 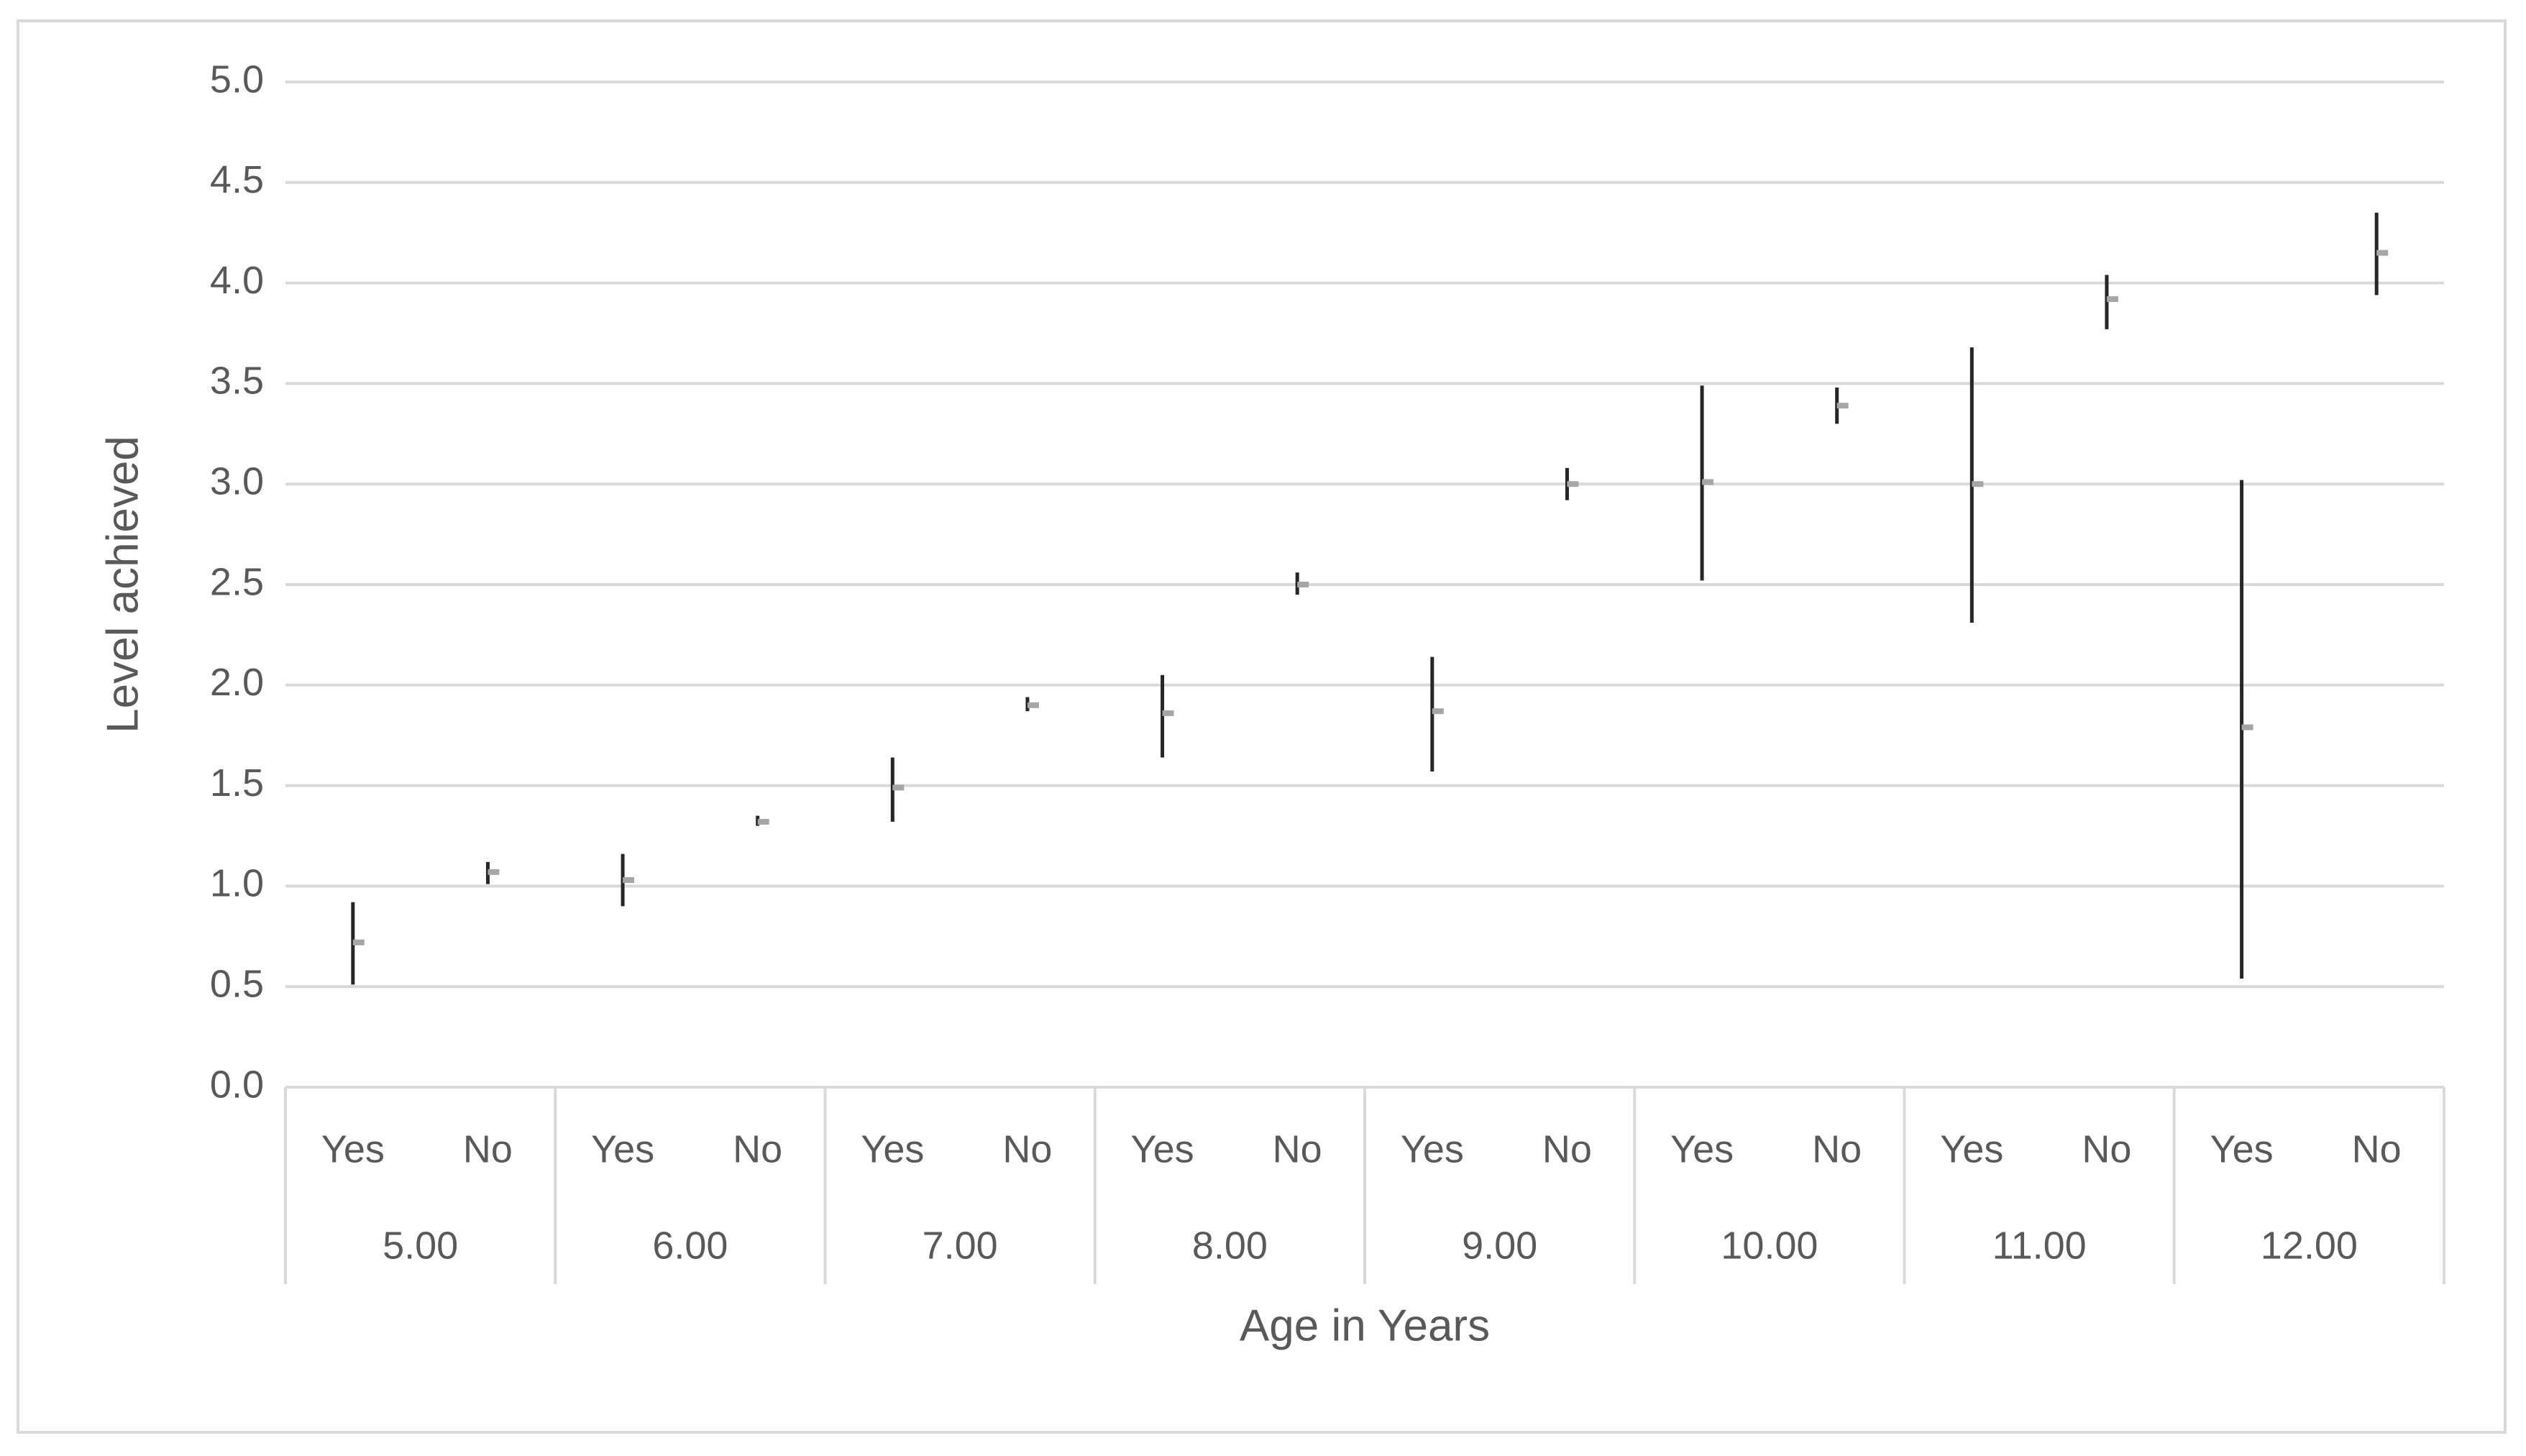 I want to click on group-label: 7.00, so click(x=961, y=1245).